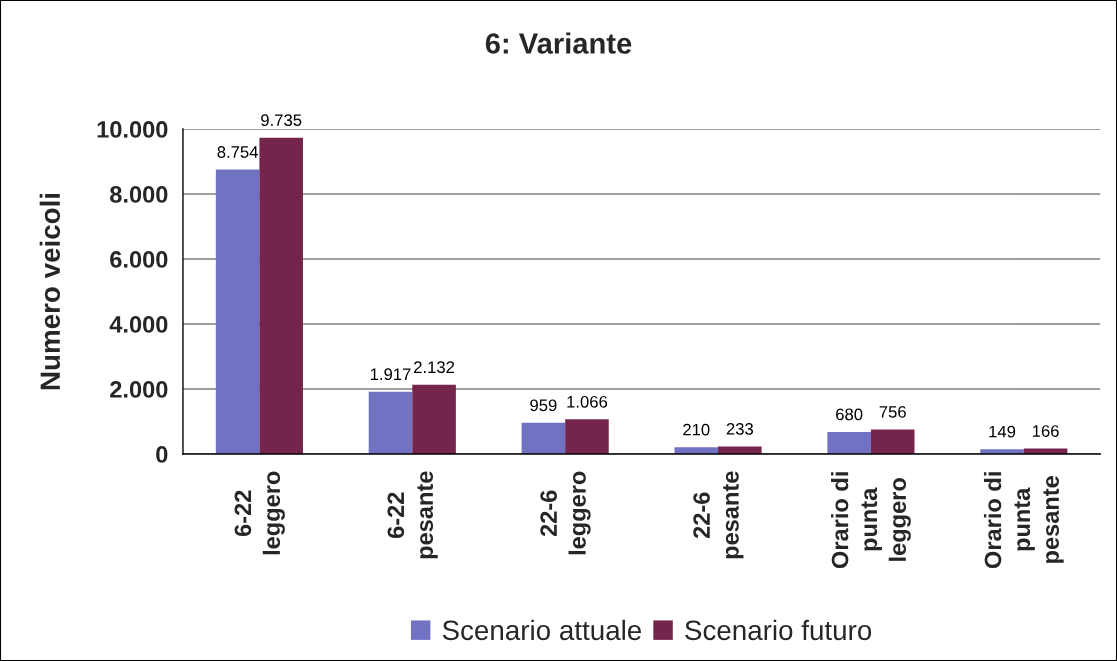  What do you see at coordinates (871, 520) in the screenshot?
I see `x-tick-label: Orario di punta leggero` at bounding box center [871, 520].